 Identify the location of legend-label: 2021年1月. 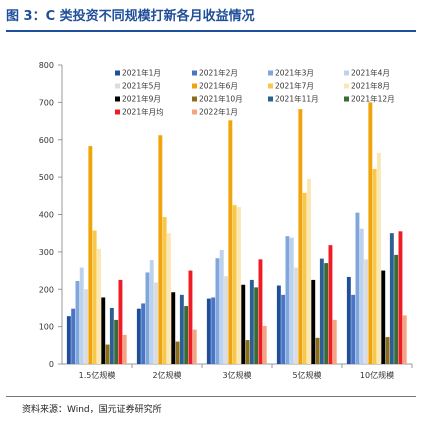
(141, 73).